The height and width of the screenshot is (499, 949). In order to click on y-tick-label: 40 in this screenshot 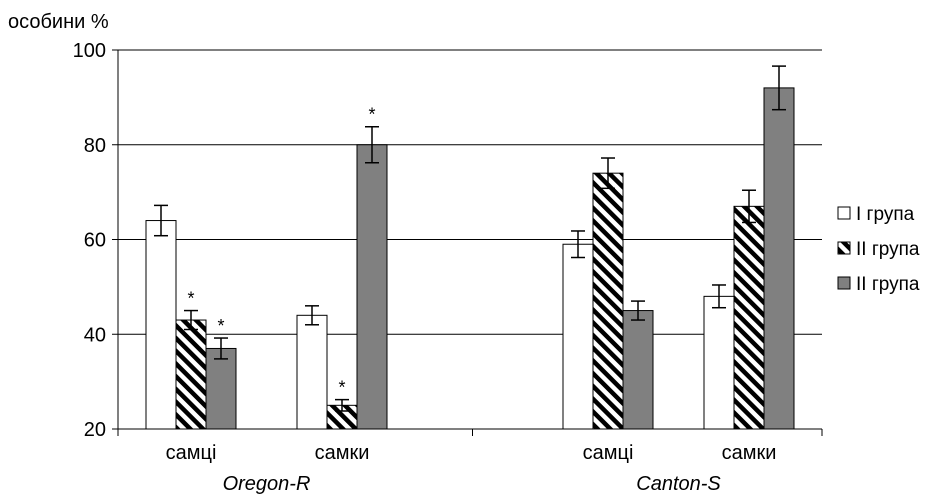, I will do `click(95, 335)`.